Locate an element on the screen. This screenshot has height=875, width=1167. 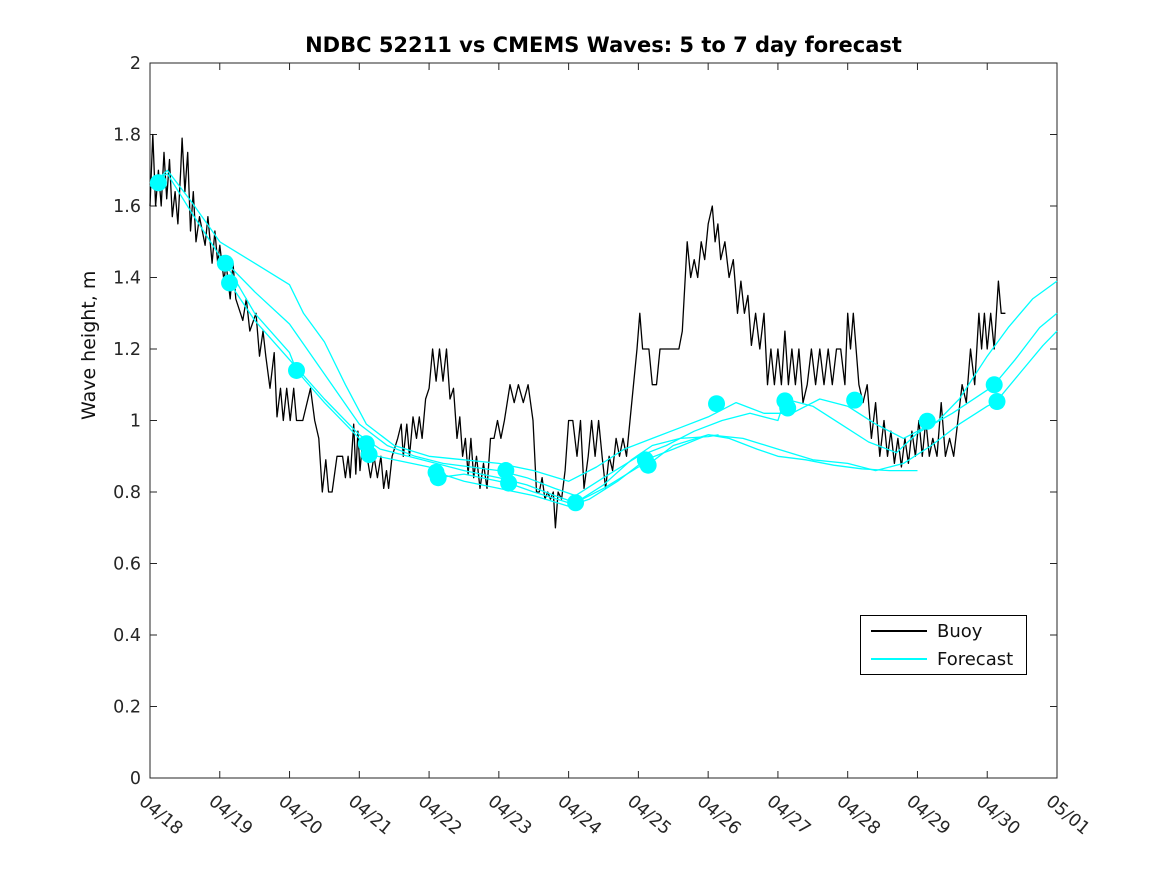
x-tick-label: 04/22 is located at coordinates (439, 816).